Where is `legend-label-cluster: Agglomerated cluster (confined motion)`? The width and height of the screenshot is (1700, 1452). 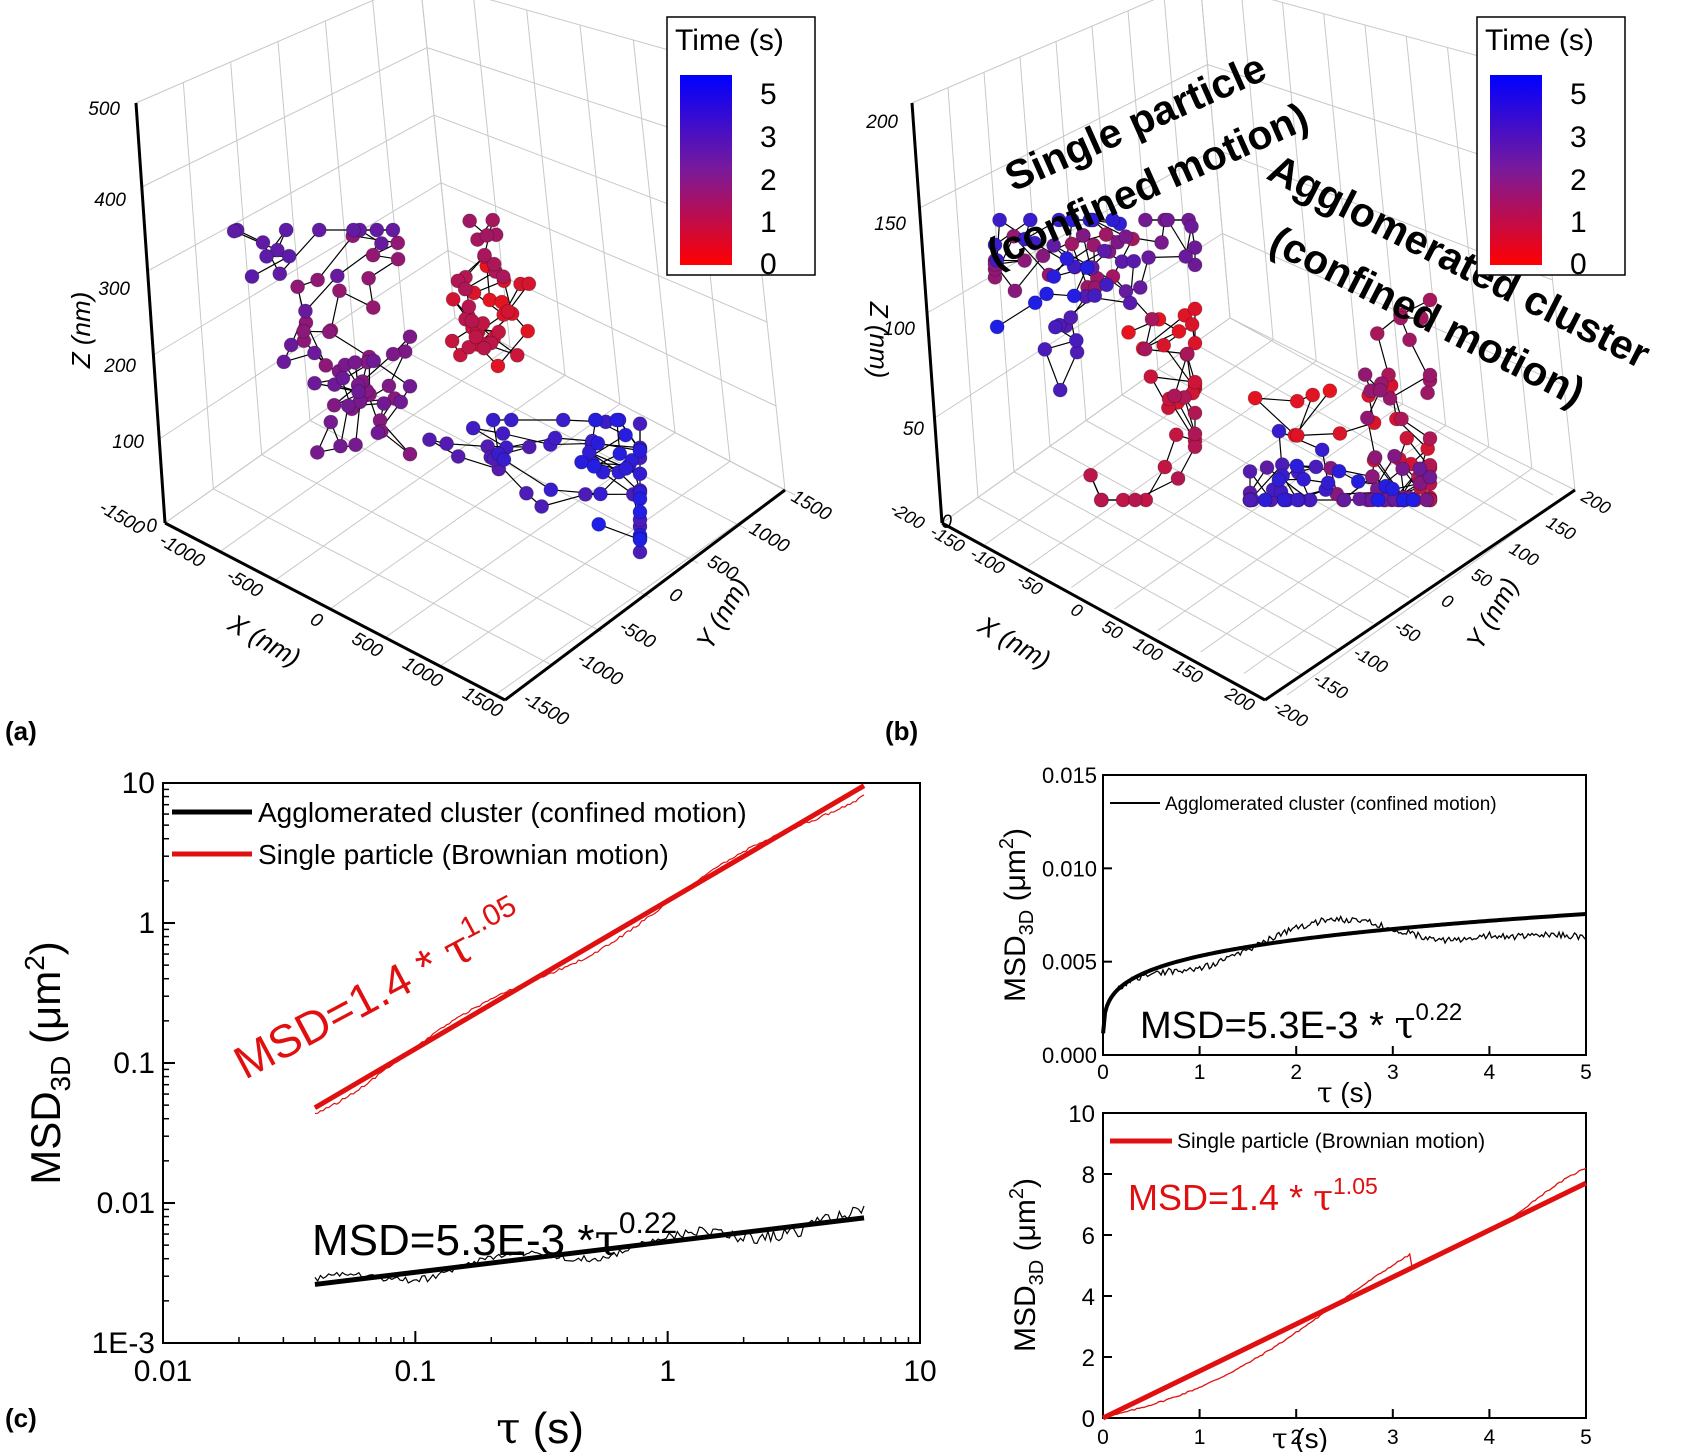
legend-label-cluster: Agglomerated cluster (confined motion) is located at coordinates (1331, 804).